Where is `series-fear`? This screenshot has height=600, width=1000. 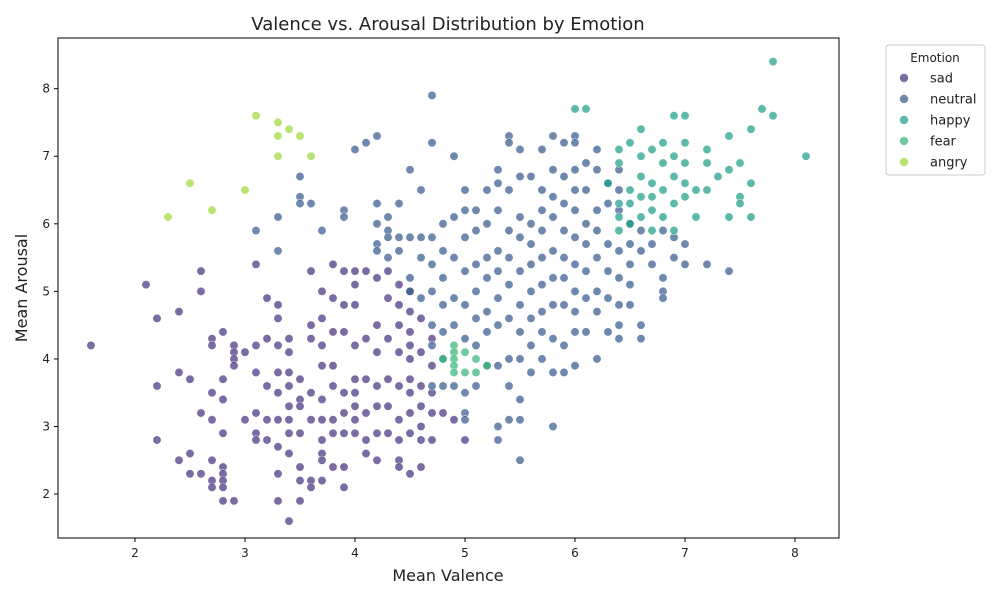
series-fear is located at coordinates (465, 358).